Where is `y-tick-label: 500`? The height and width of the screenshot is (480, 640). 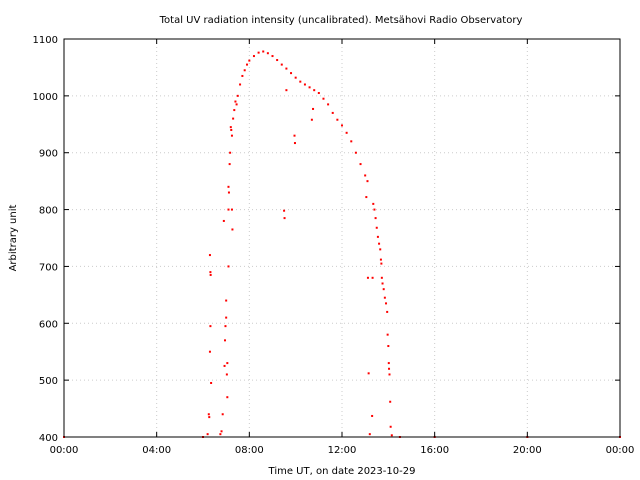 y-tick-label: 500 is located at coordinates (48, 381).